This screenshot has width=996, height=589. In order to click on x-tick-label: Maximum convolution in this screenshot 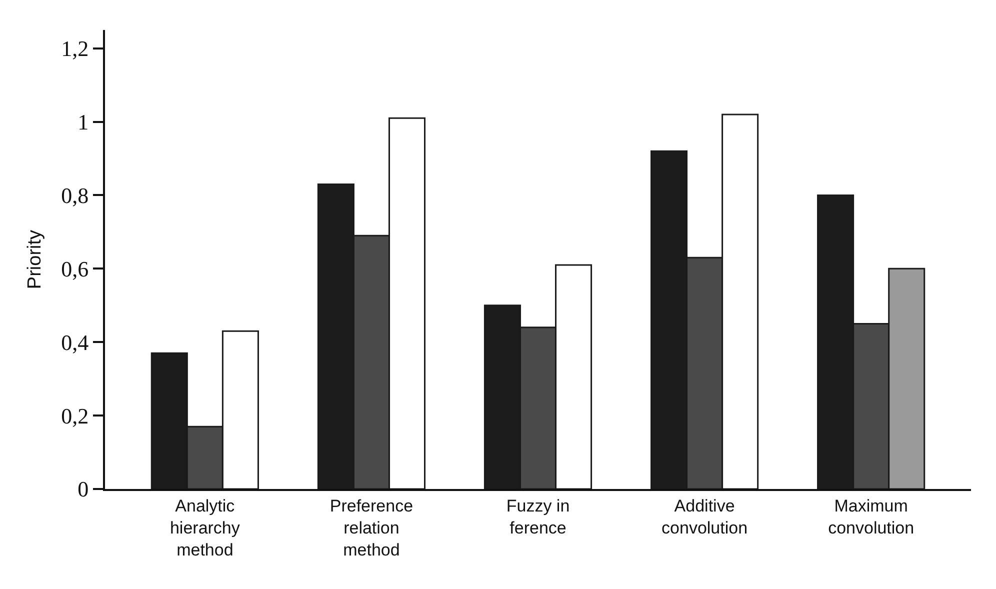, I will do `click(871, 517)`.